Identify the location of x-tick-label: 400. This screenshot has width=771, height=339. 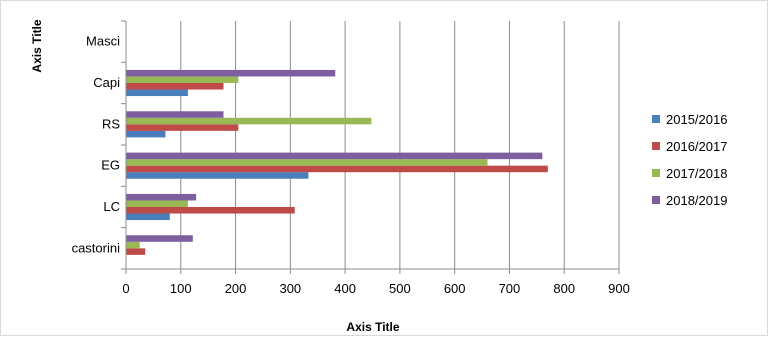
(345, 288).